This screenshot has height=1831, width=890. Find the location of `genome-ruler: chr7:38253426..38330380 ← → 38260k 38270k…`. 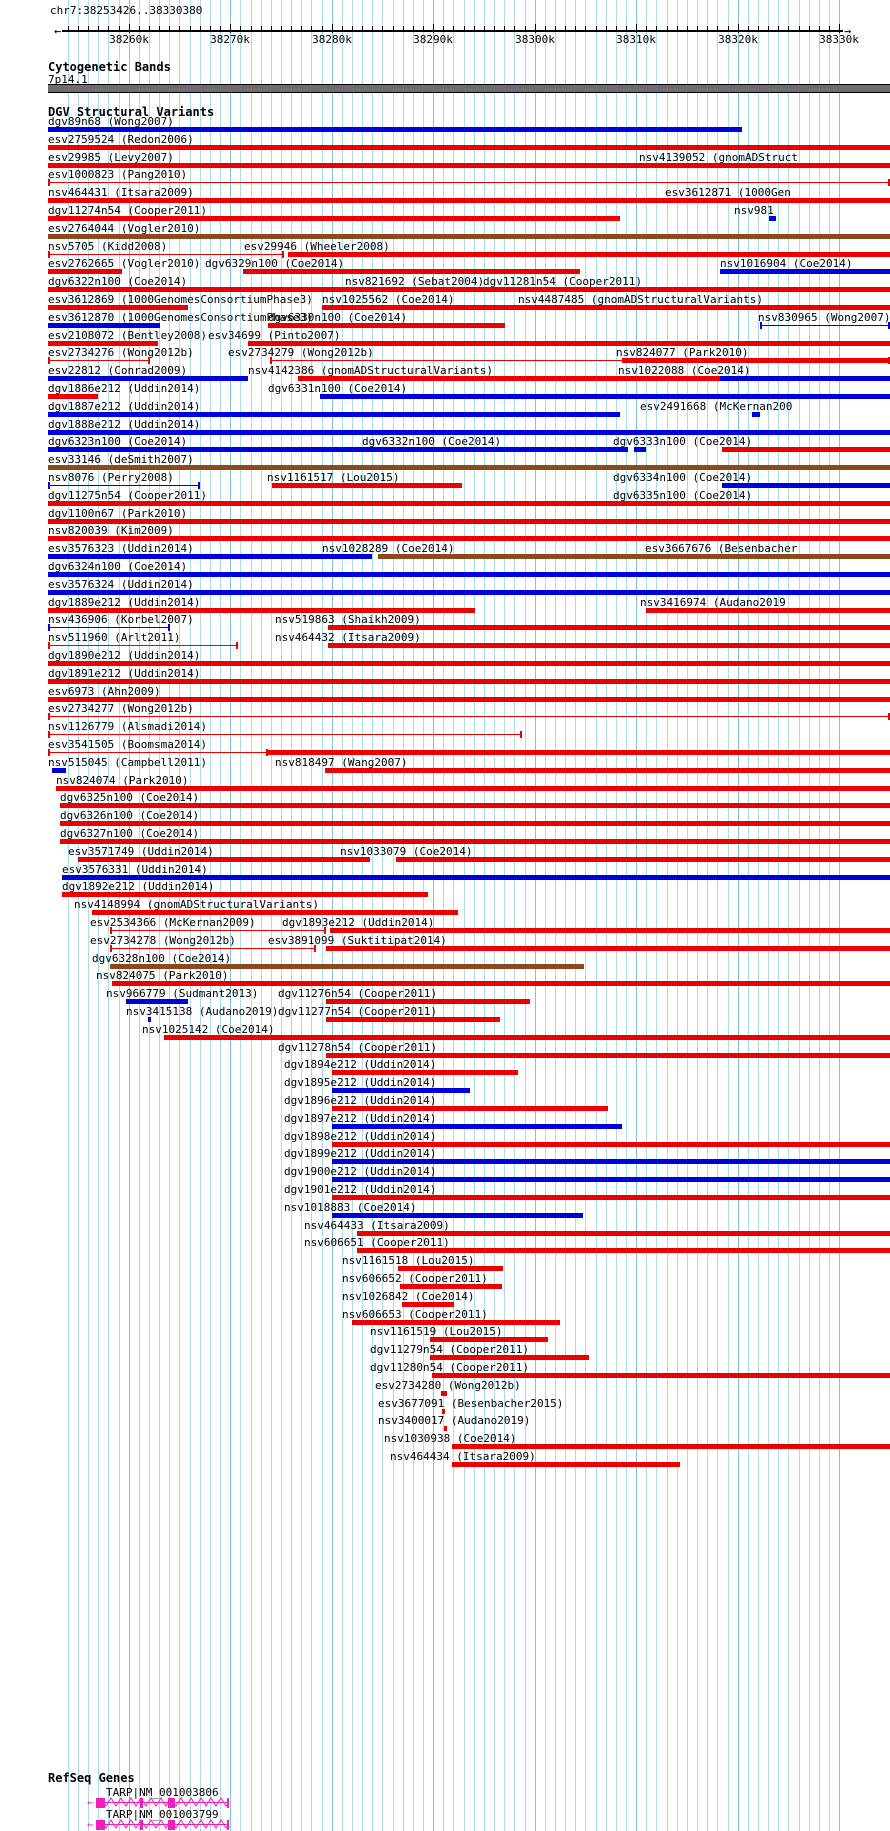

genome-ruler: chr7:38253426..38330380 ← → 38260k 38270k… is located at coordinates (445, 24).